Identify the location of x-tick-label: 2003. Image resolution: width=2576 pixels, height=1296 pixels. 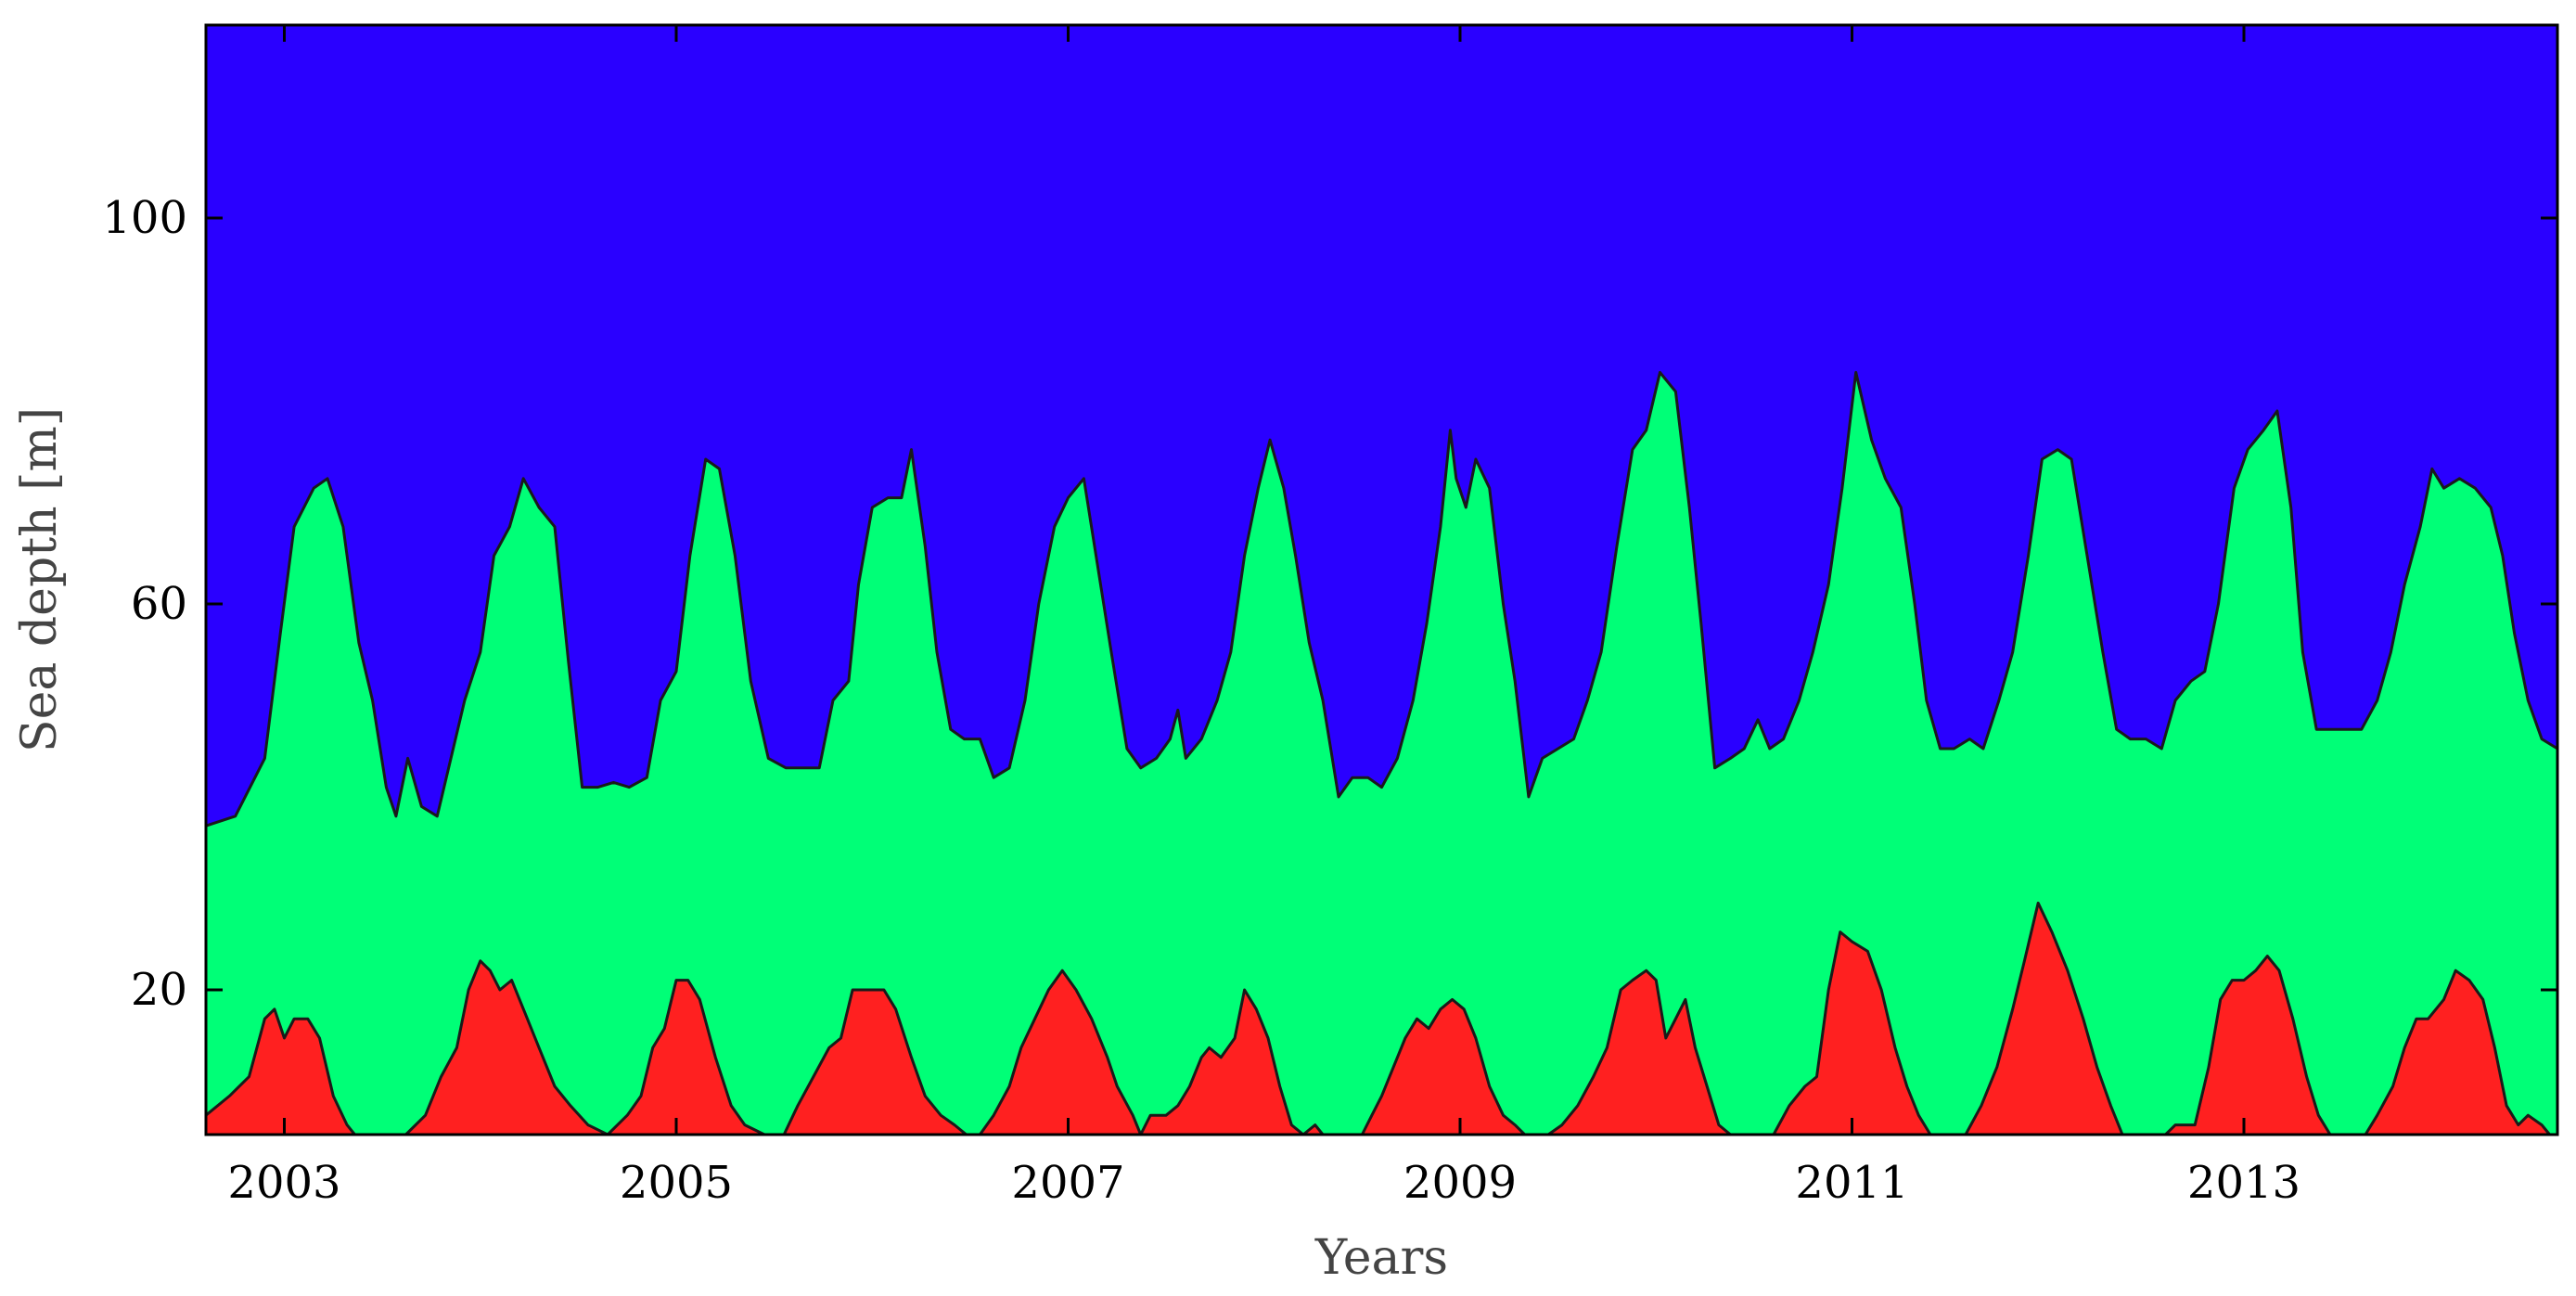
(283, 1183).